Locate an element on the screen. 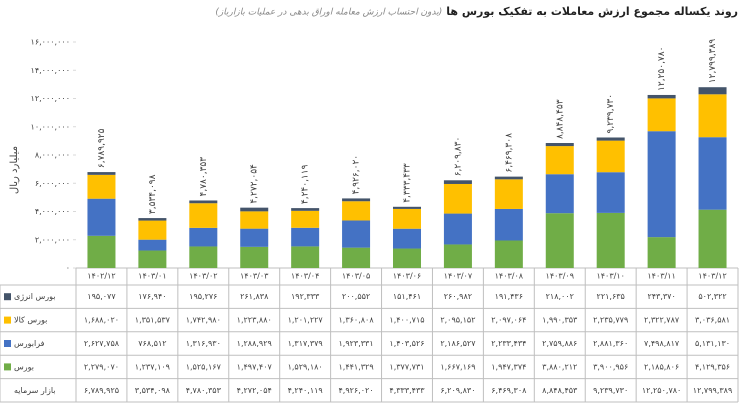  table-cell: ۱,۲۰۱,۲۲۷ is located at coordinates (306, 320).